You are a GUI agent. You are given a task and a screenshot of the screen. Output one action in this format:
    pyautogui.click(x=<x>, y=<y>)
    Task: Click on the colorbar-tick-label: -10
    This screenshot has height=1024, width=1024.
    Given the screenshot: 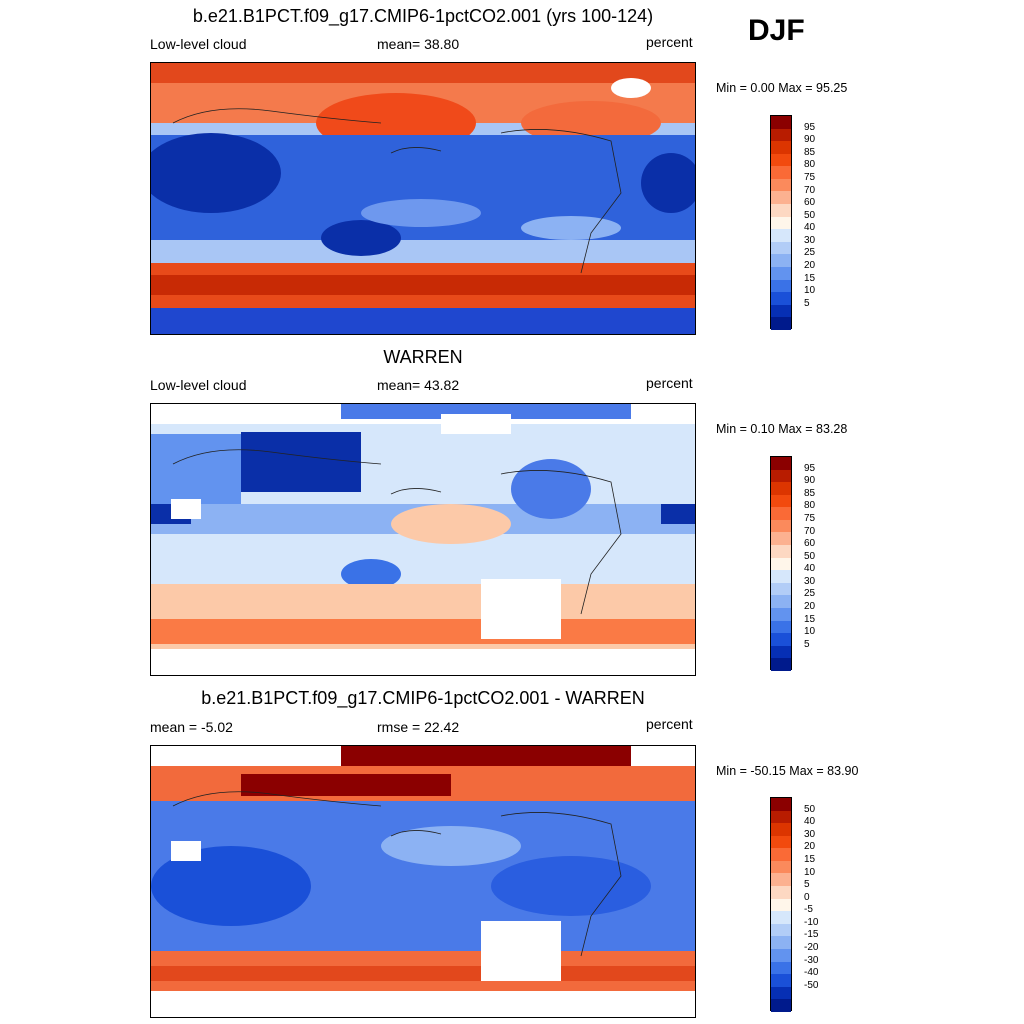 What is the action you would take?
    pyautogui.click(x=811, y=922)
    